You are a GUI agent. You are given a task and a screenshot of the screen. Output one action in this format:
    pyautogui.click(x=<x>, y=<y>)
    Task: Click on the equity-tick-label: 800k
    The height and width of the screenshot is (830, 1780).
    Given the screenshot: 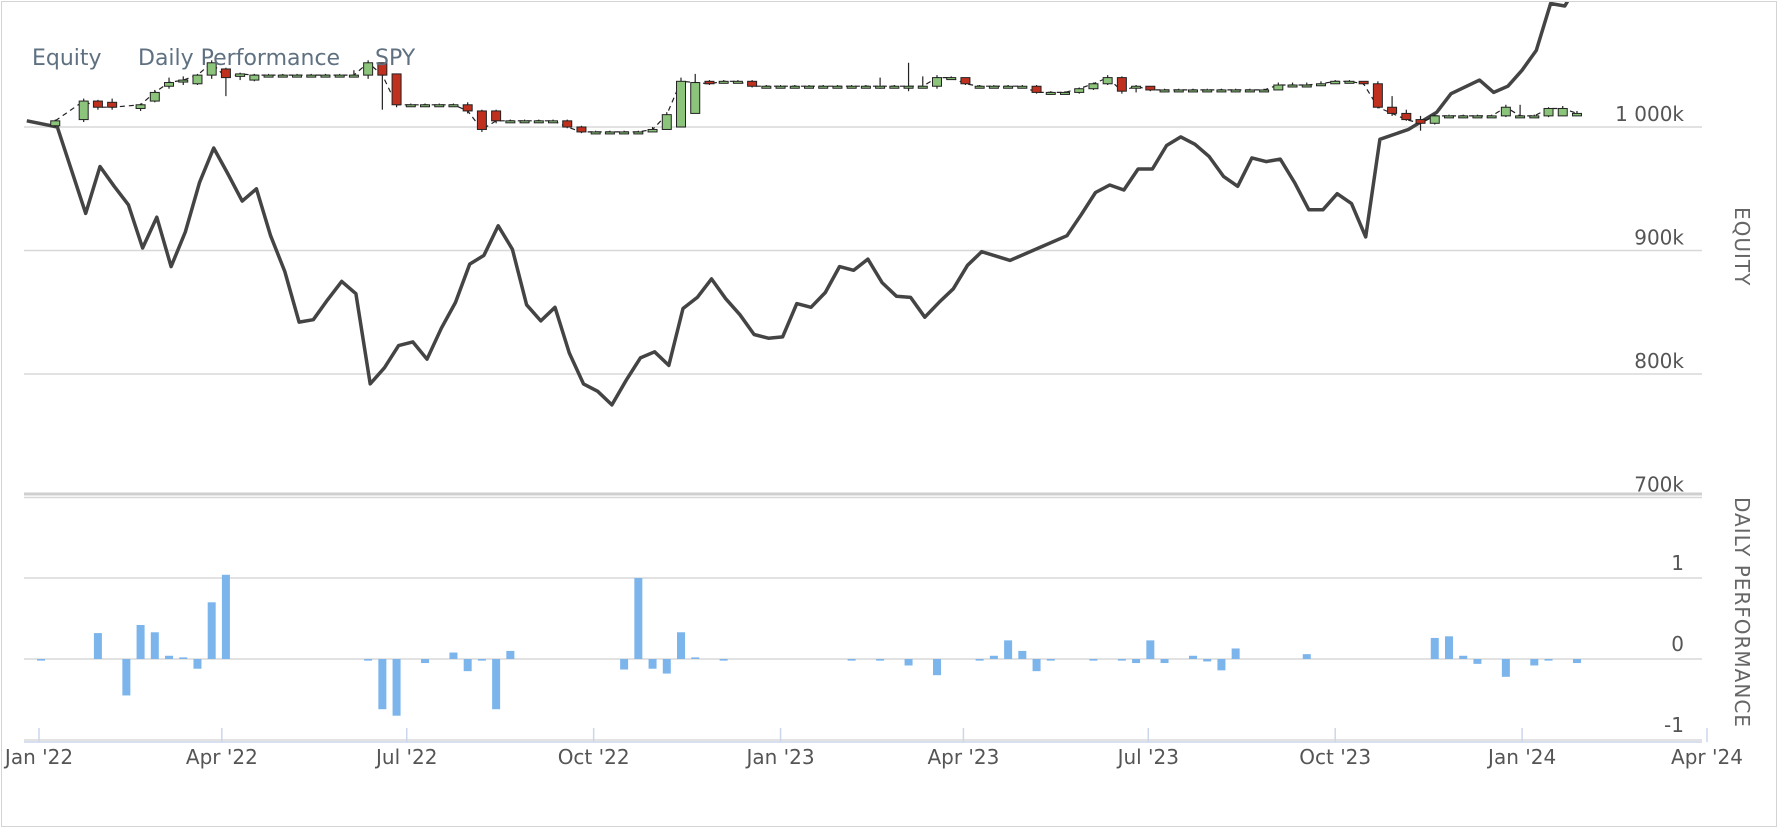 What is the action you would take?
    pyautogui.click(x=1659, y=361)
    